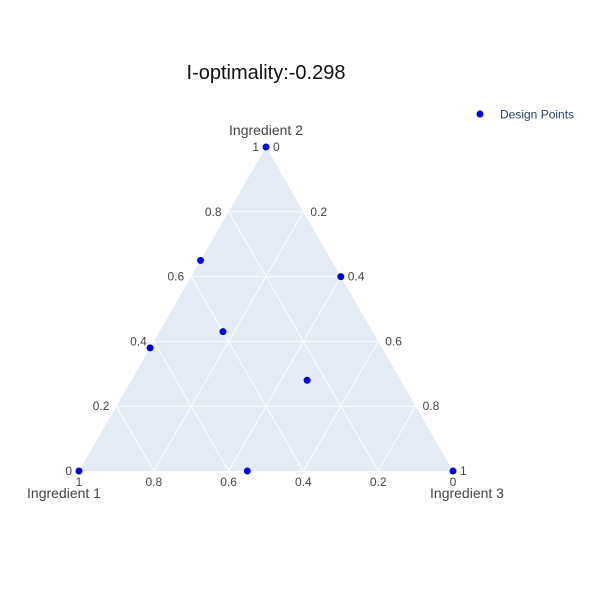  What do you see at coordinates (255, 147) in the screenshot?
I see `tick-label-ingredient-2: 1` at bounding box center [255, 147].